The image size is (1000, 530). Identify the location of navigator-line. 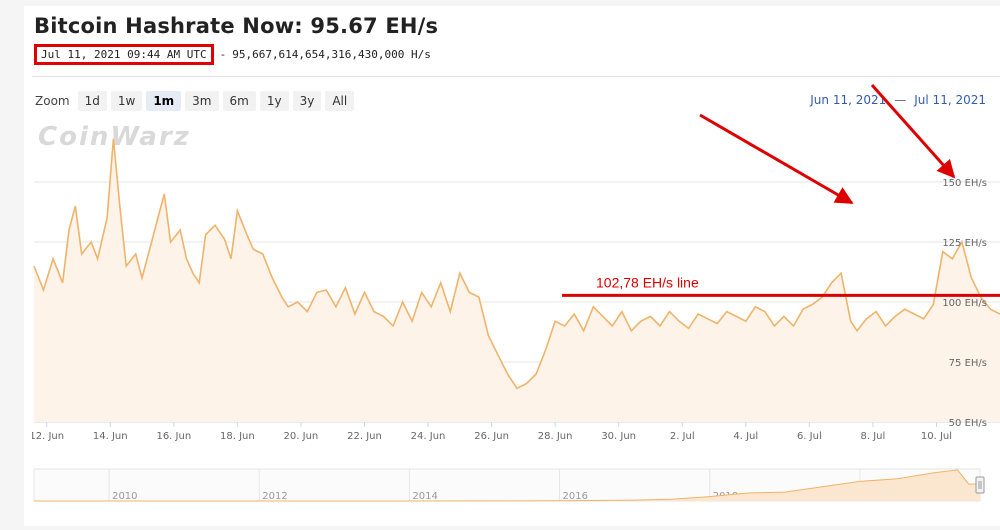
(507, 485).